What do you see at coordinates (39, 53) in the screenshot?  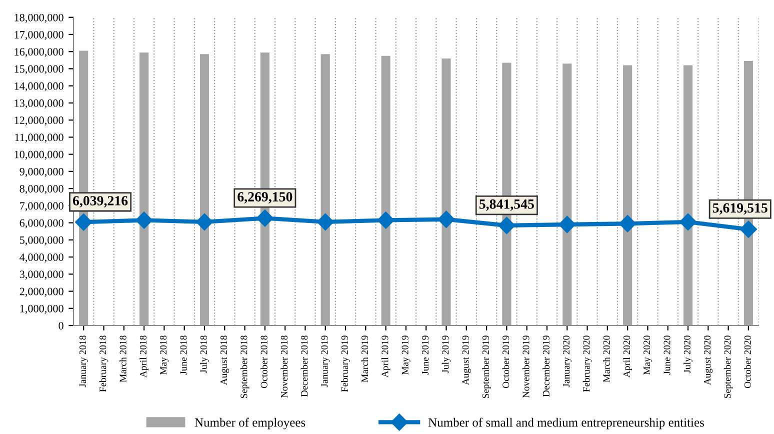 I see `y-tick-label: 16,000,000` at bounding box center [39, 53].